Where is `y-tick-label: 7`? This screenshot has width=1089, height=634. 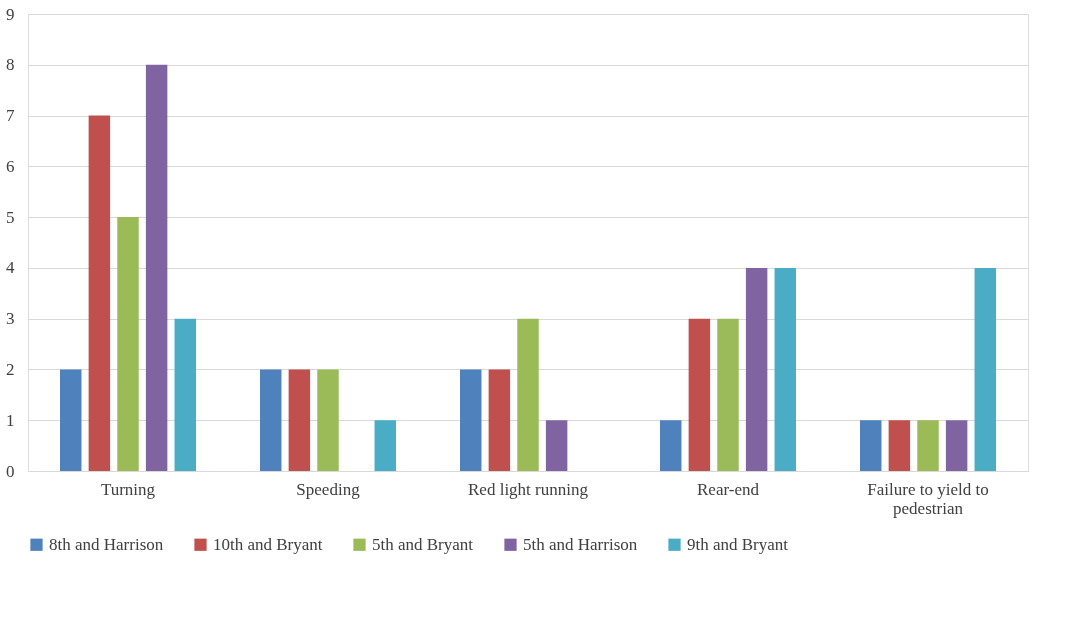 y-tick-label: 7 is located at coordinates (10, 116).